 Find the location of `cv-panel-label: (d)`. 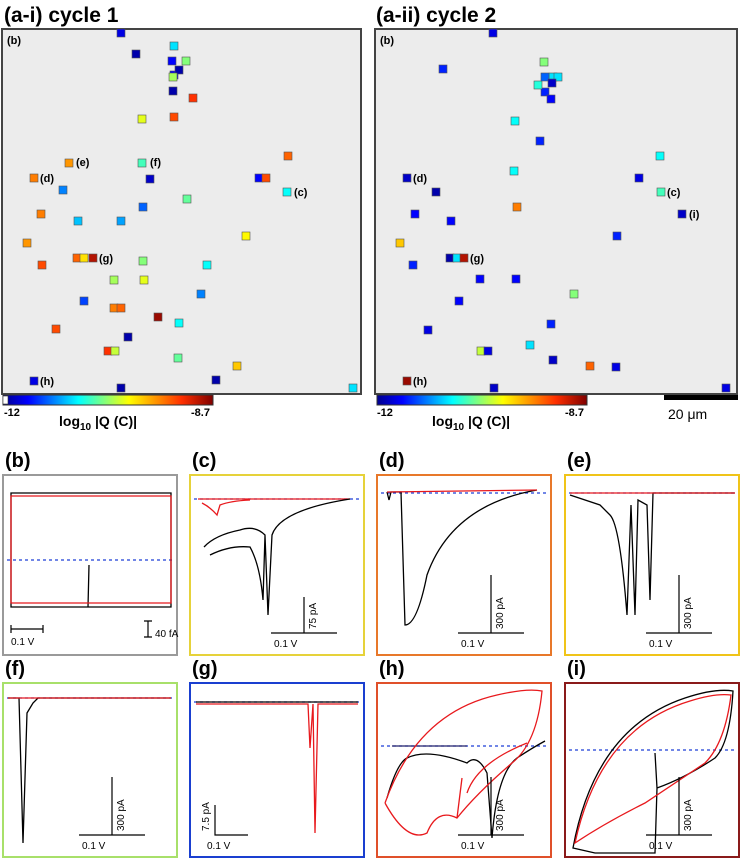

cv-panel-label: (d) is located at coordinates (392, 461).